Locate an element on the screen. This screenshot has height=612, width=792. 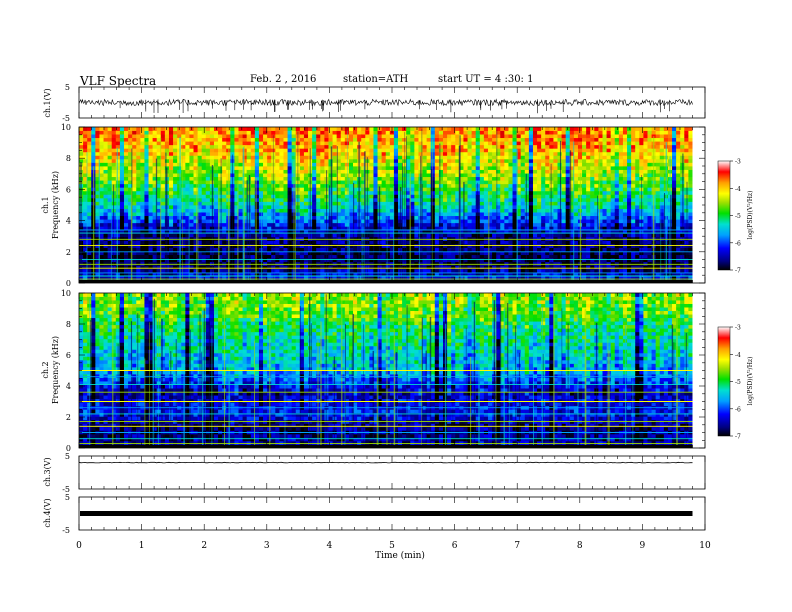
time-tick-label: 5 is located at coordinates (392, 546).